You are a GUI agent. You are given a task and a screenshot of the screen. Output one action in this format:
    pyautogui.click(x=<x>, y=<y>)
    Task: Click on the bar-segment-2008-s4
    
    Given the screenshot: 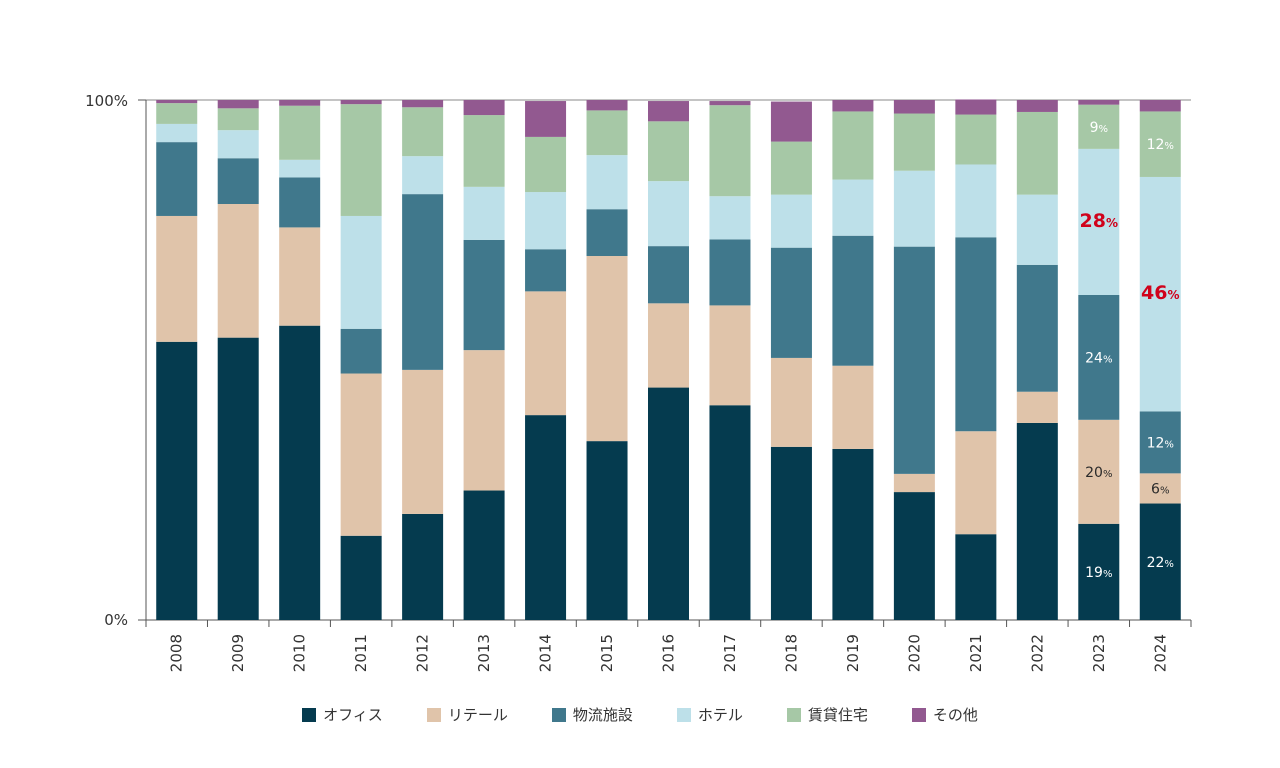 What is the action you would take?
    pyautogui.click(x=177, y=113)
    